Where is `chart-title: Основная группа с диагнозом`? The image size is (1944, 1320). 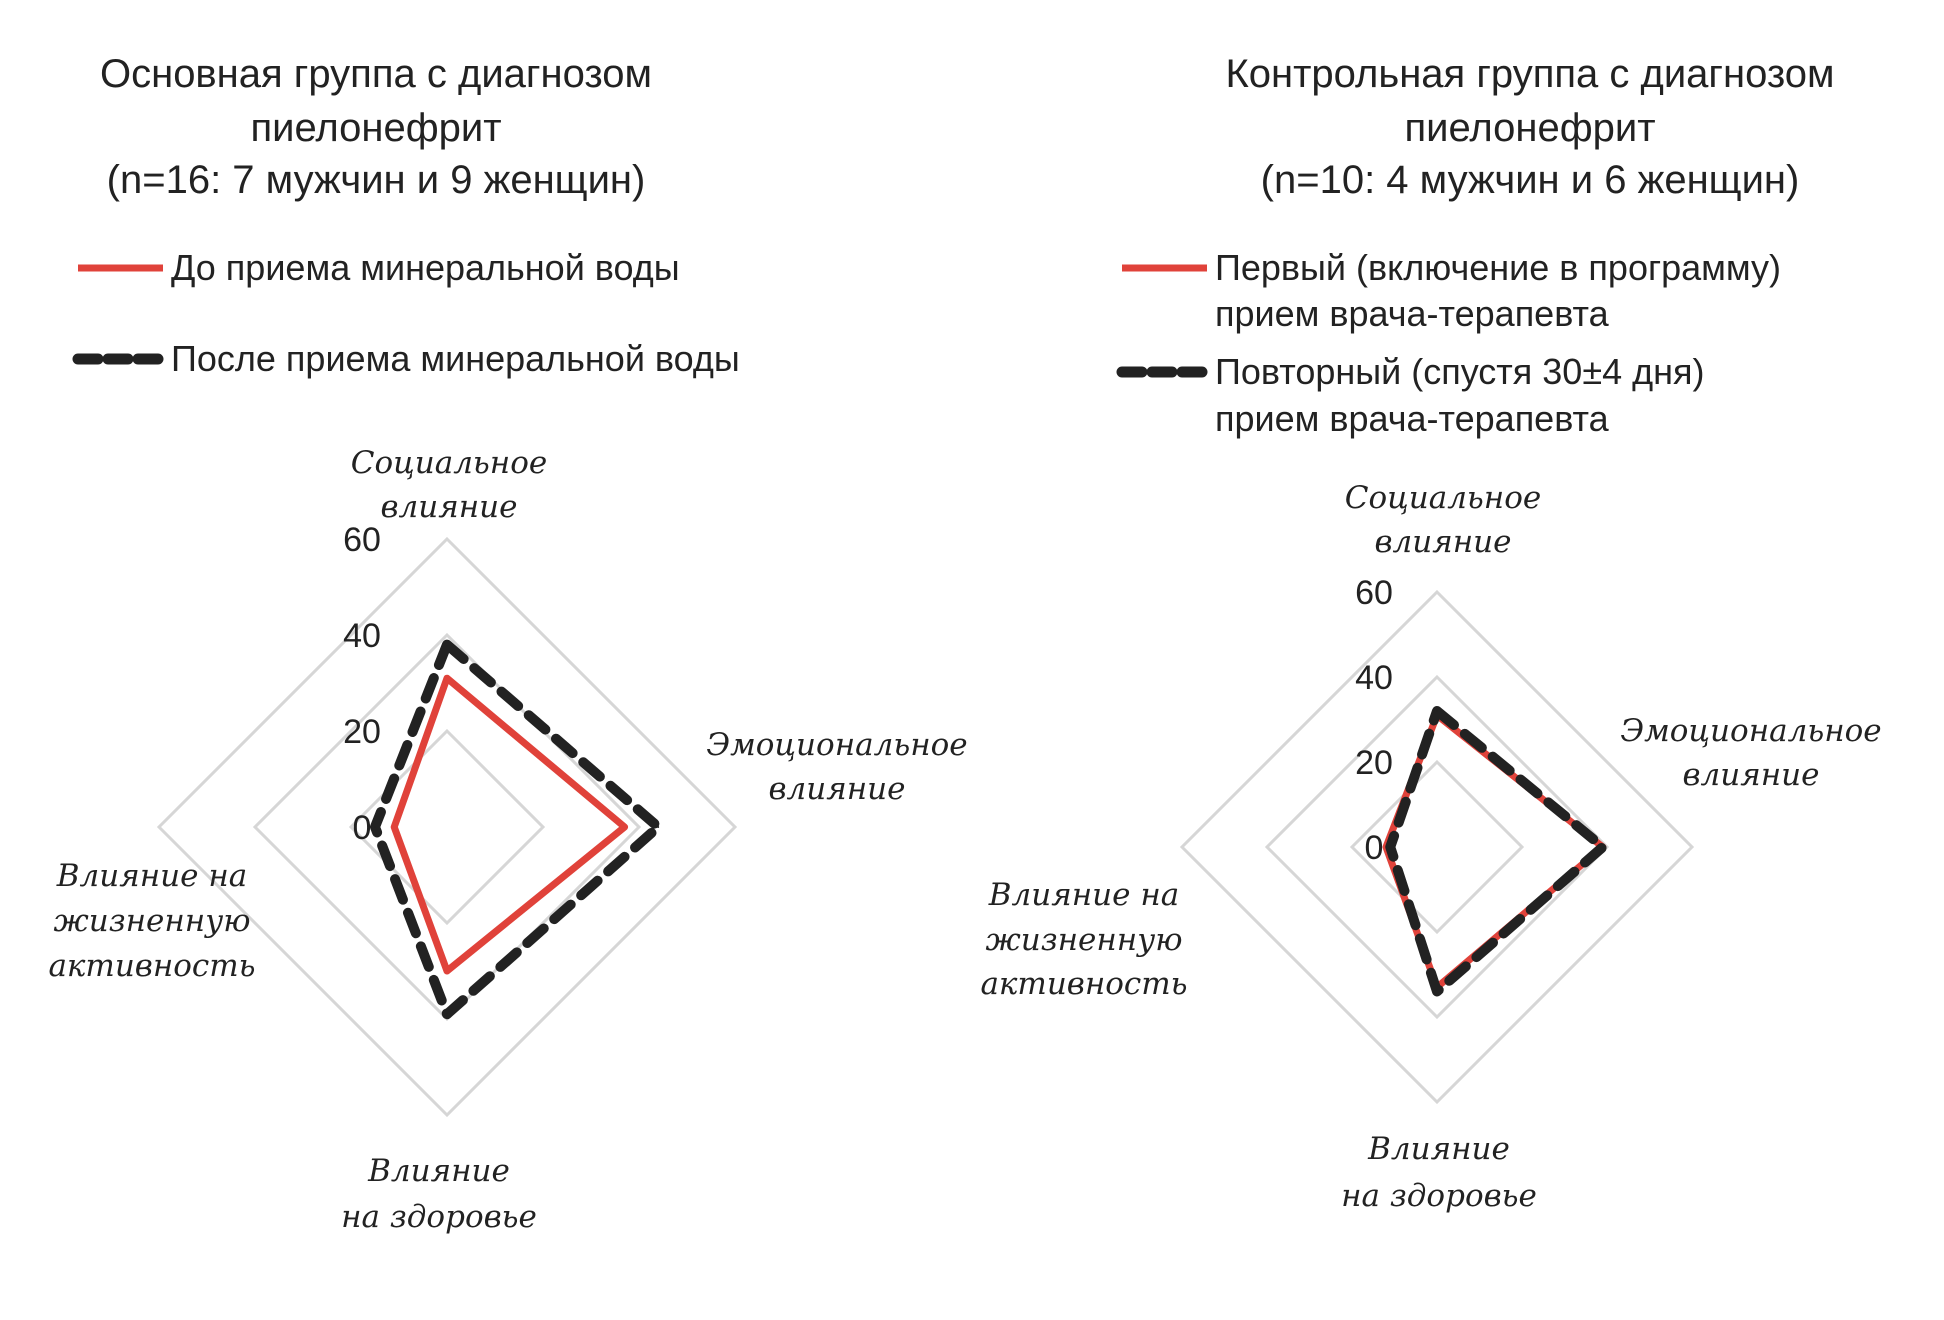
chart-title: Основная группа с диагнозом is located at coordinates (376, 74).